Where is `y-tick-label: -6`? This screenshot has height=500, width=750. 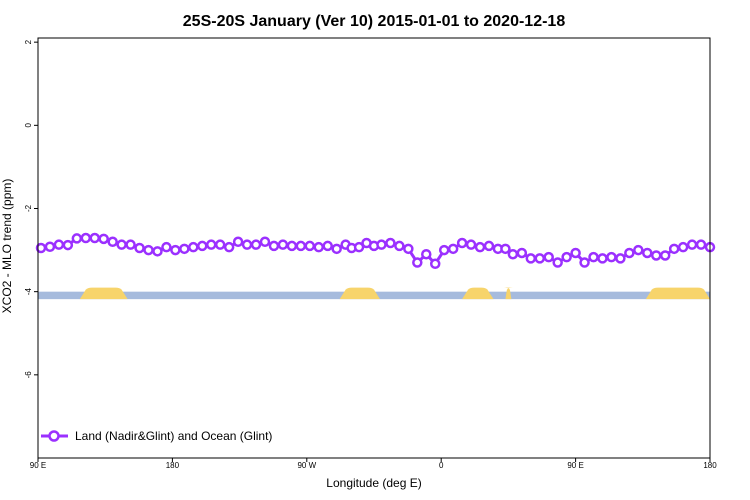
y-tick-label: -6 is located at coordinates (28, 375).